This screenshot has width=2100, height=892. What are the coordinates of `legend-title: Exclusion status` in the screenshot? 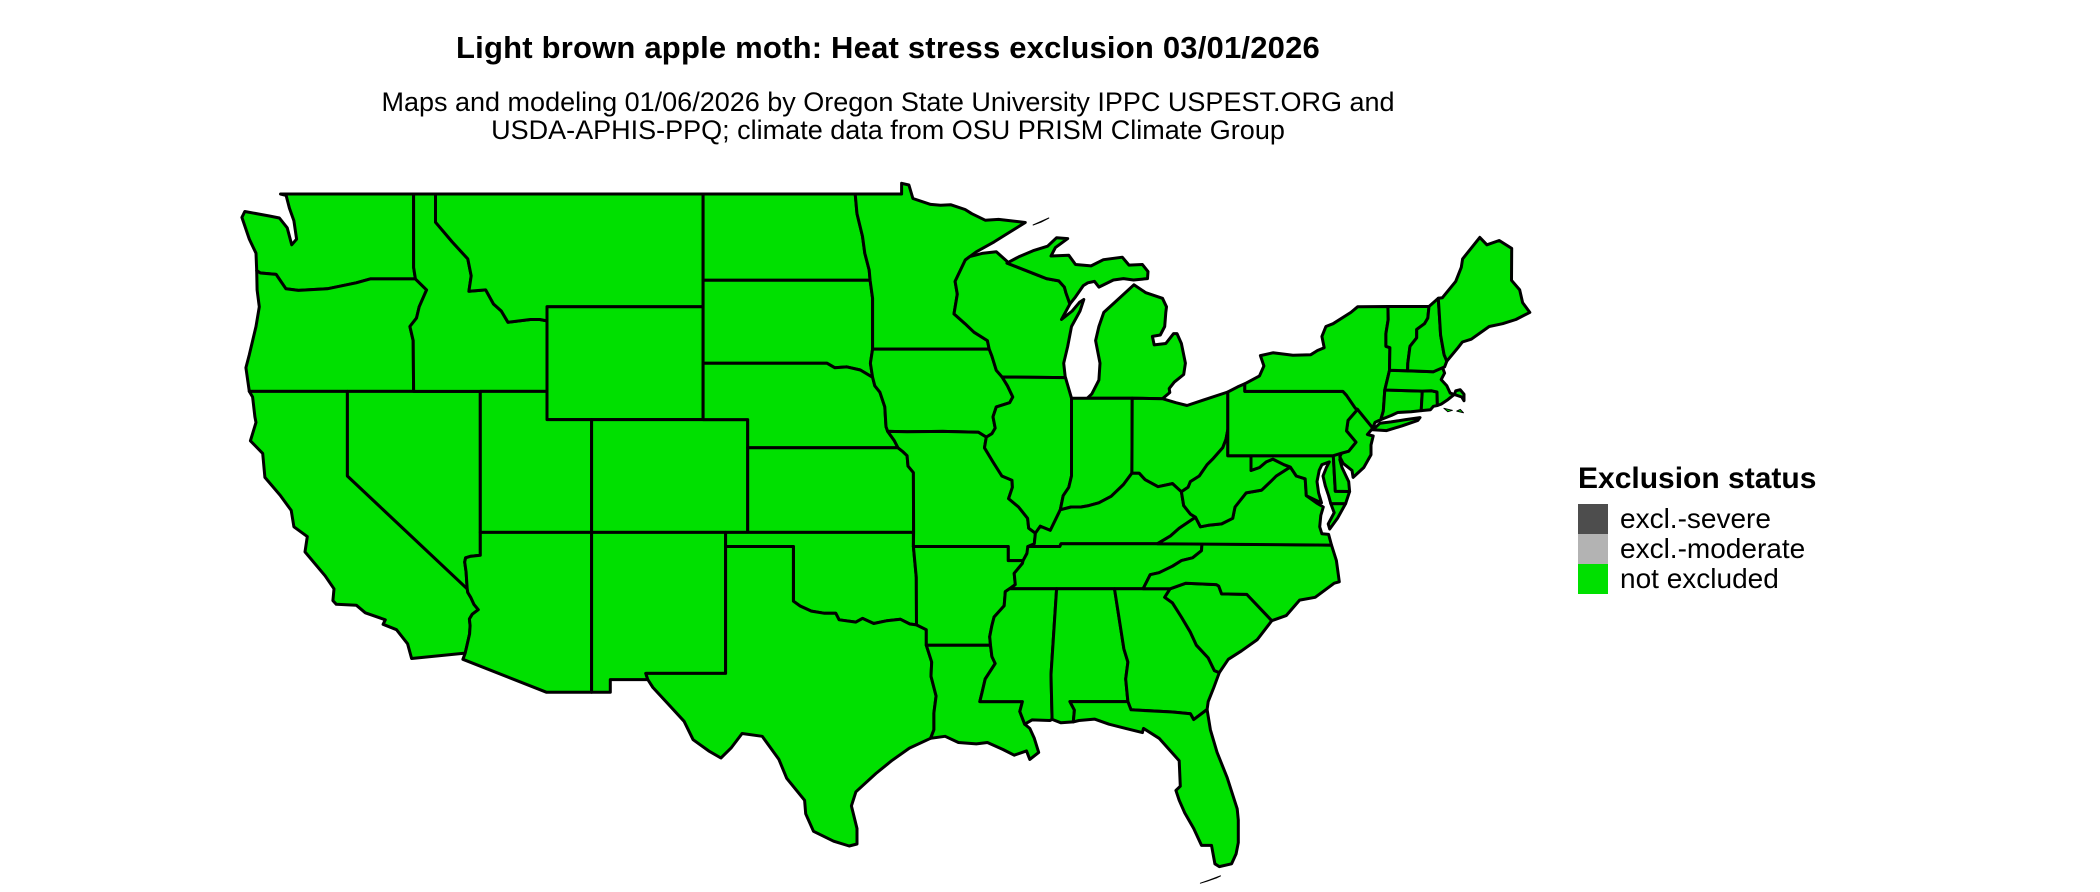 It's located at (1697, 478).